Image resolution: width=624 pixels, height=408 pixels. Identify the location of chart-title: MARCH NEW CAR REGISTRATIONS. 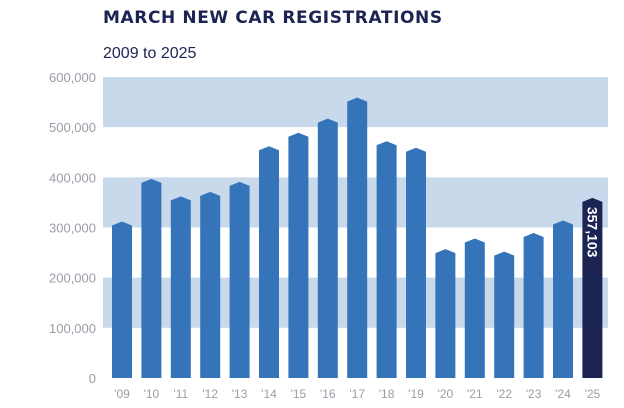
(273, 18).